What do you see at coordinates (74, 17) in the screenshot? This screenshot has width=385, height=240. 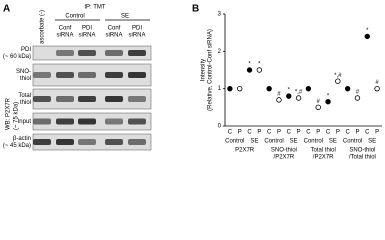 I see `condition: Control` at bounding box center [74, 17].